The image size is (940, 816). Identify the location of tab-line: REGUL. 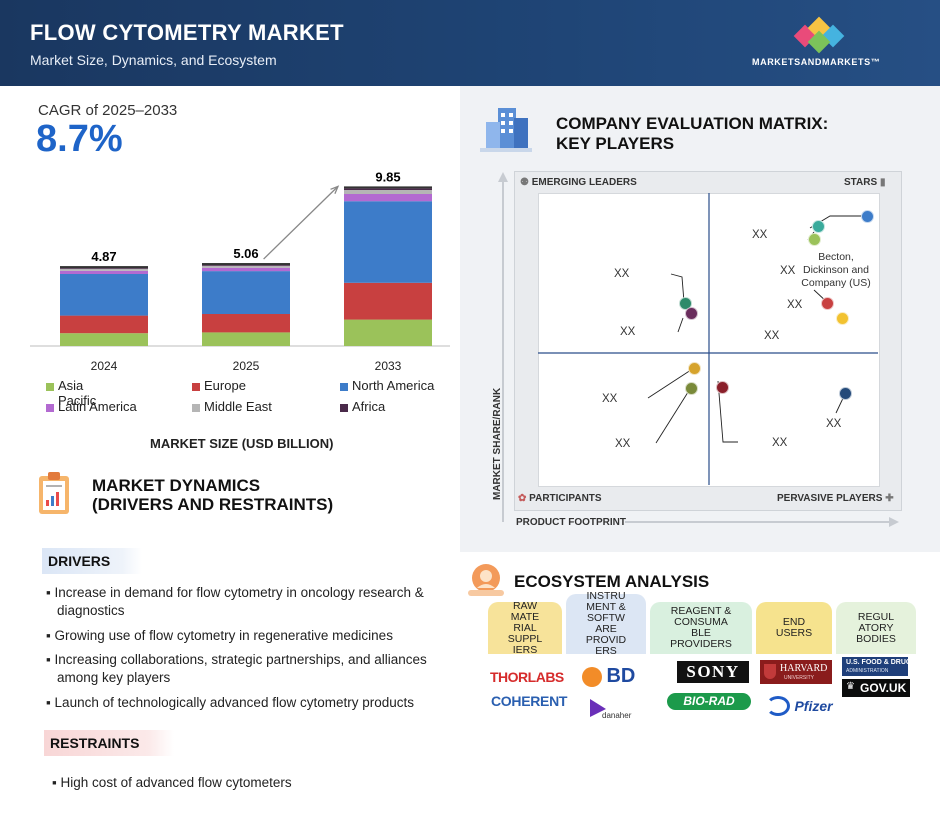
(876, 616).